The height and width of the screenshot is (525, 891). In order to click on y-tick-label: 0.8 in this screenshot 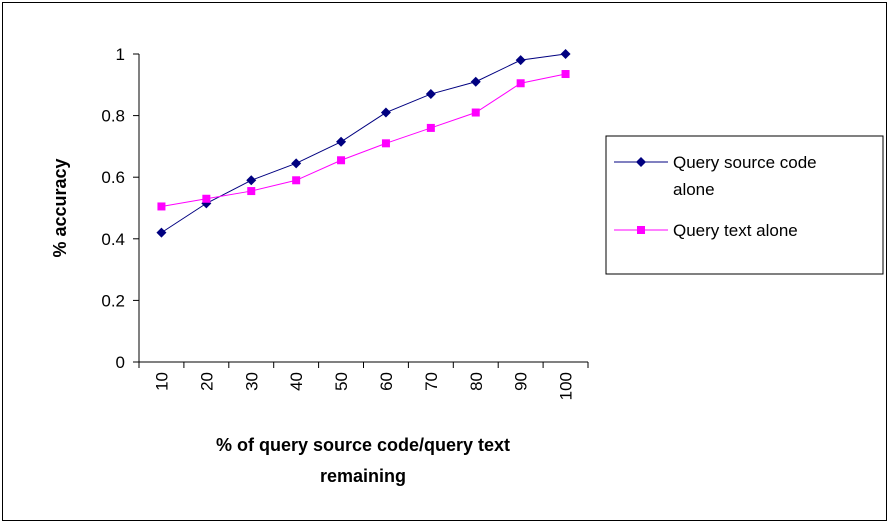, I will do `click(113, 116)`.